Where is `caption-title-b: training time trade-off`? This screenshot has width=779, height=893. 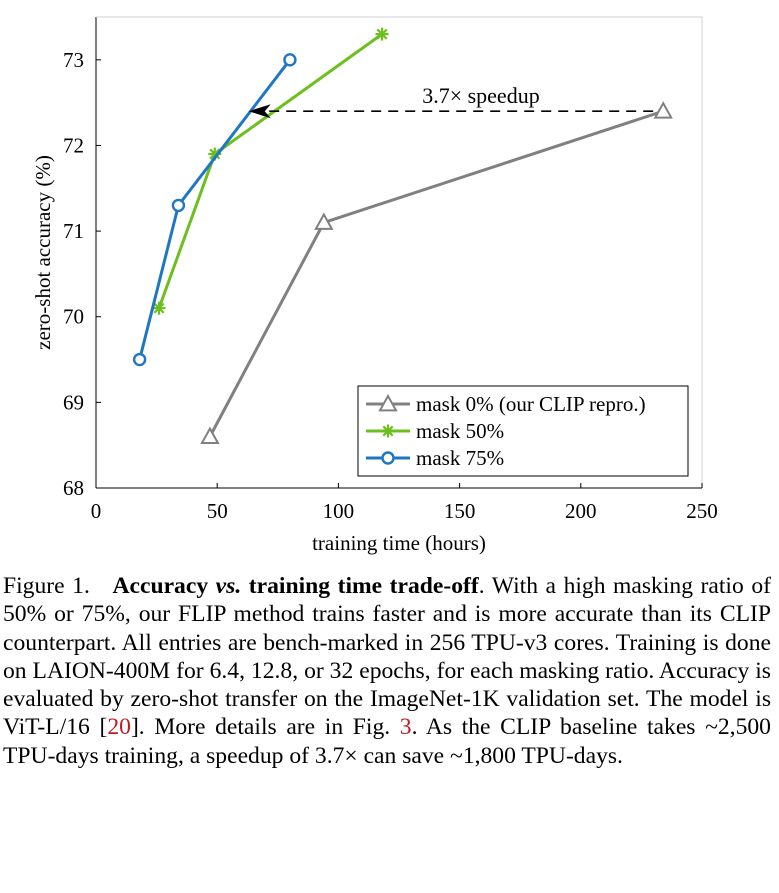 caption-title-b: training time trade-off is located at coordinates (363, 586).